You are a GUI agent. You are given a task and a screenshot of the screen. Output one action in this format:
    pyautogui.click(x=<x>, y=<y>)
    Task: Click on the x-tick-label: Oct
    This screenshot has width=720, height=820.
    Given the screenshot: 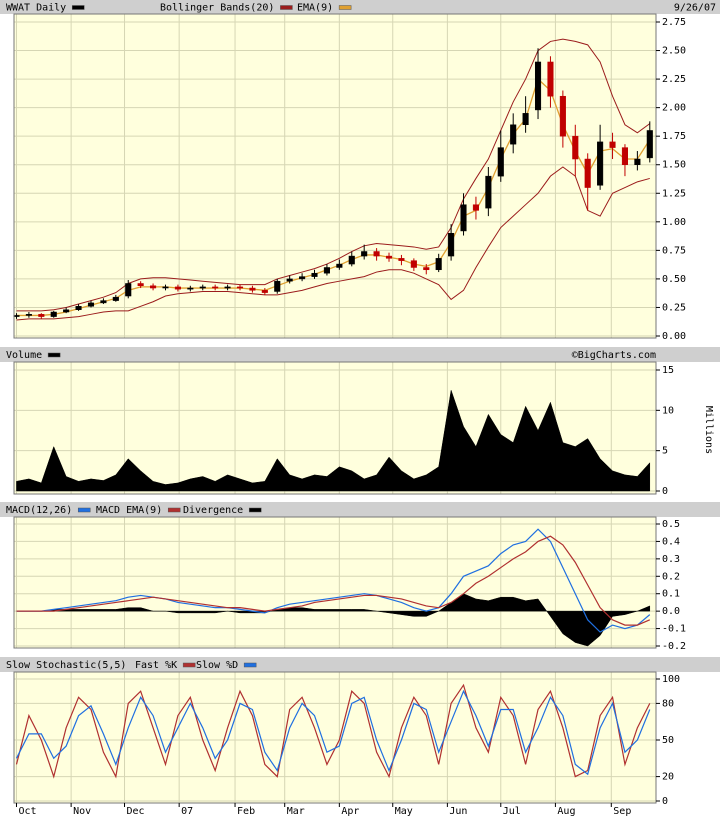 What is the action you would take?
    pyautogui.click(x=27, y=811)
    